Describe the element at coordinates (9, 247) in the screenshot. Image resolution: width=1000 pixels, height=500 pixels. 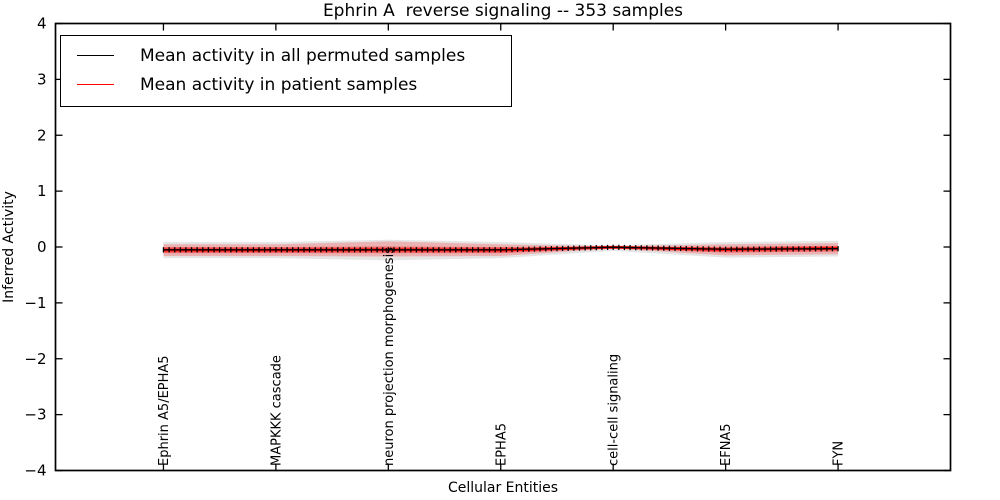
I see `y-axis-label: Inferred Activity` at that location.